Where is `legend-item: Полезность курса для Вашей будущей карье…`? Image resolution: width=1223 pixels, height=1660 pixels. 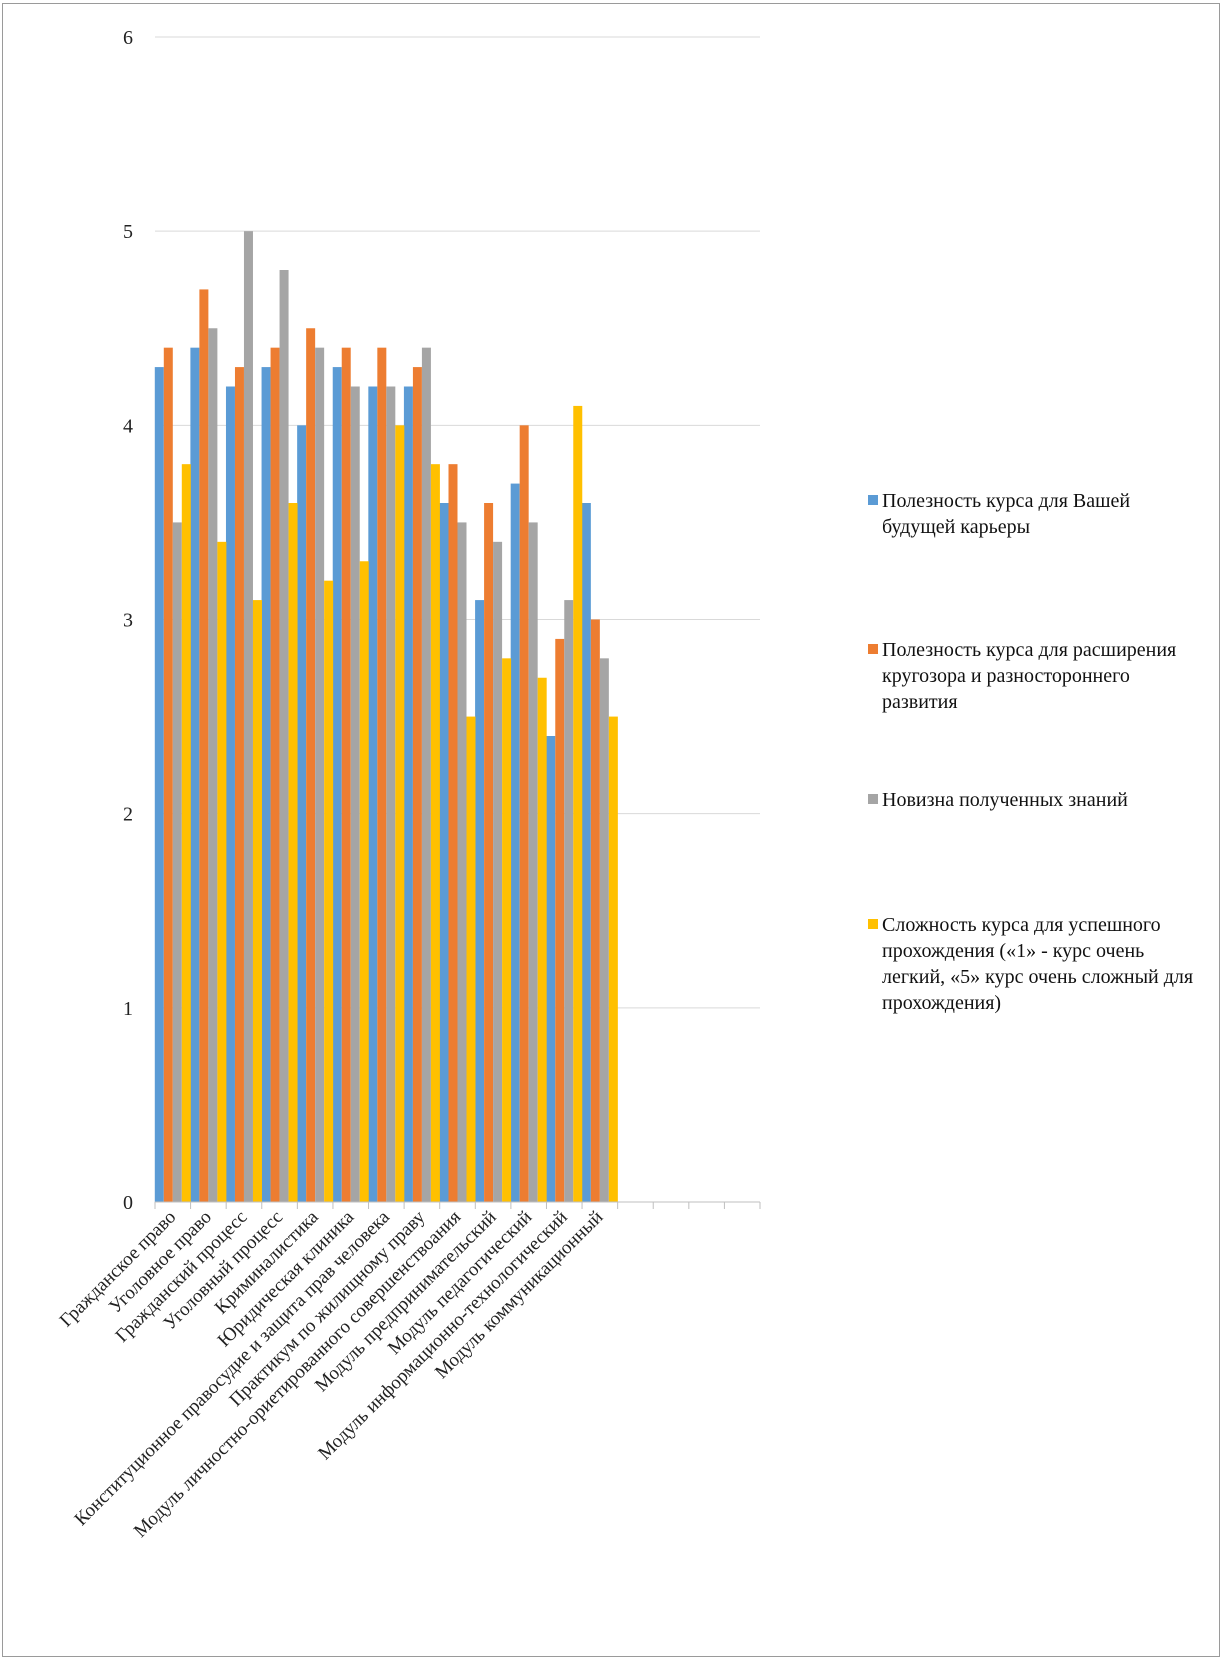 legend-item: Полезность курса для Вашей будущей карье… is located at coordinates (1038, 514).